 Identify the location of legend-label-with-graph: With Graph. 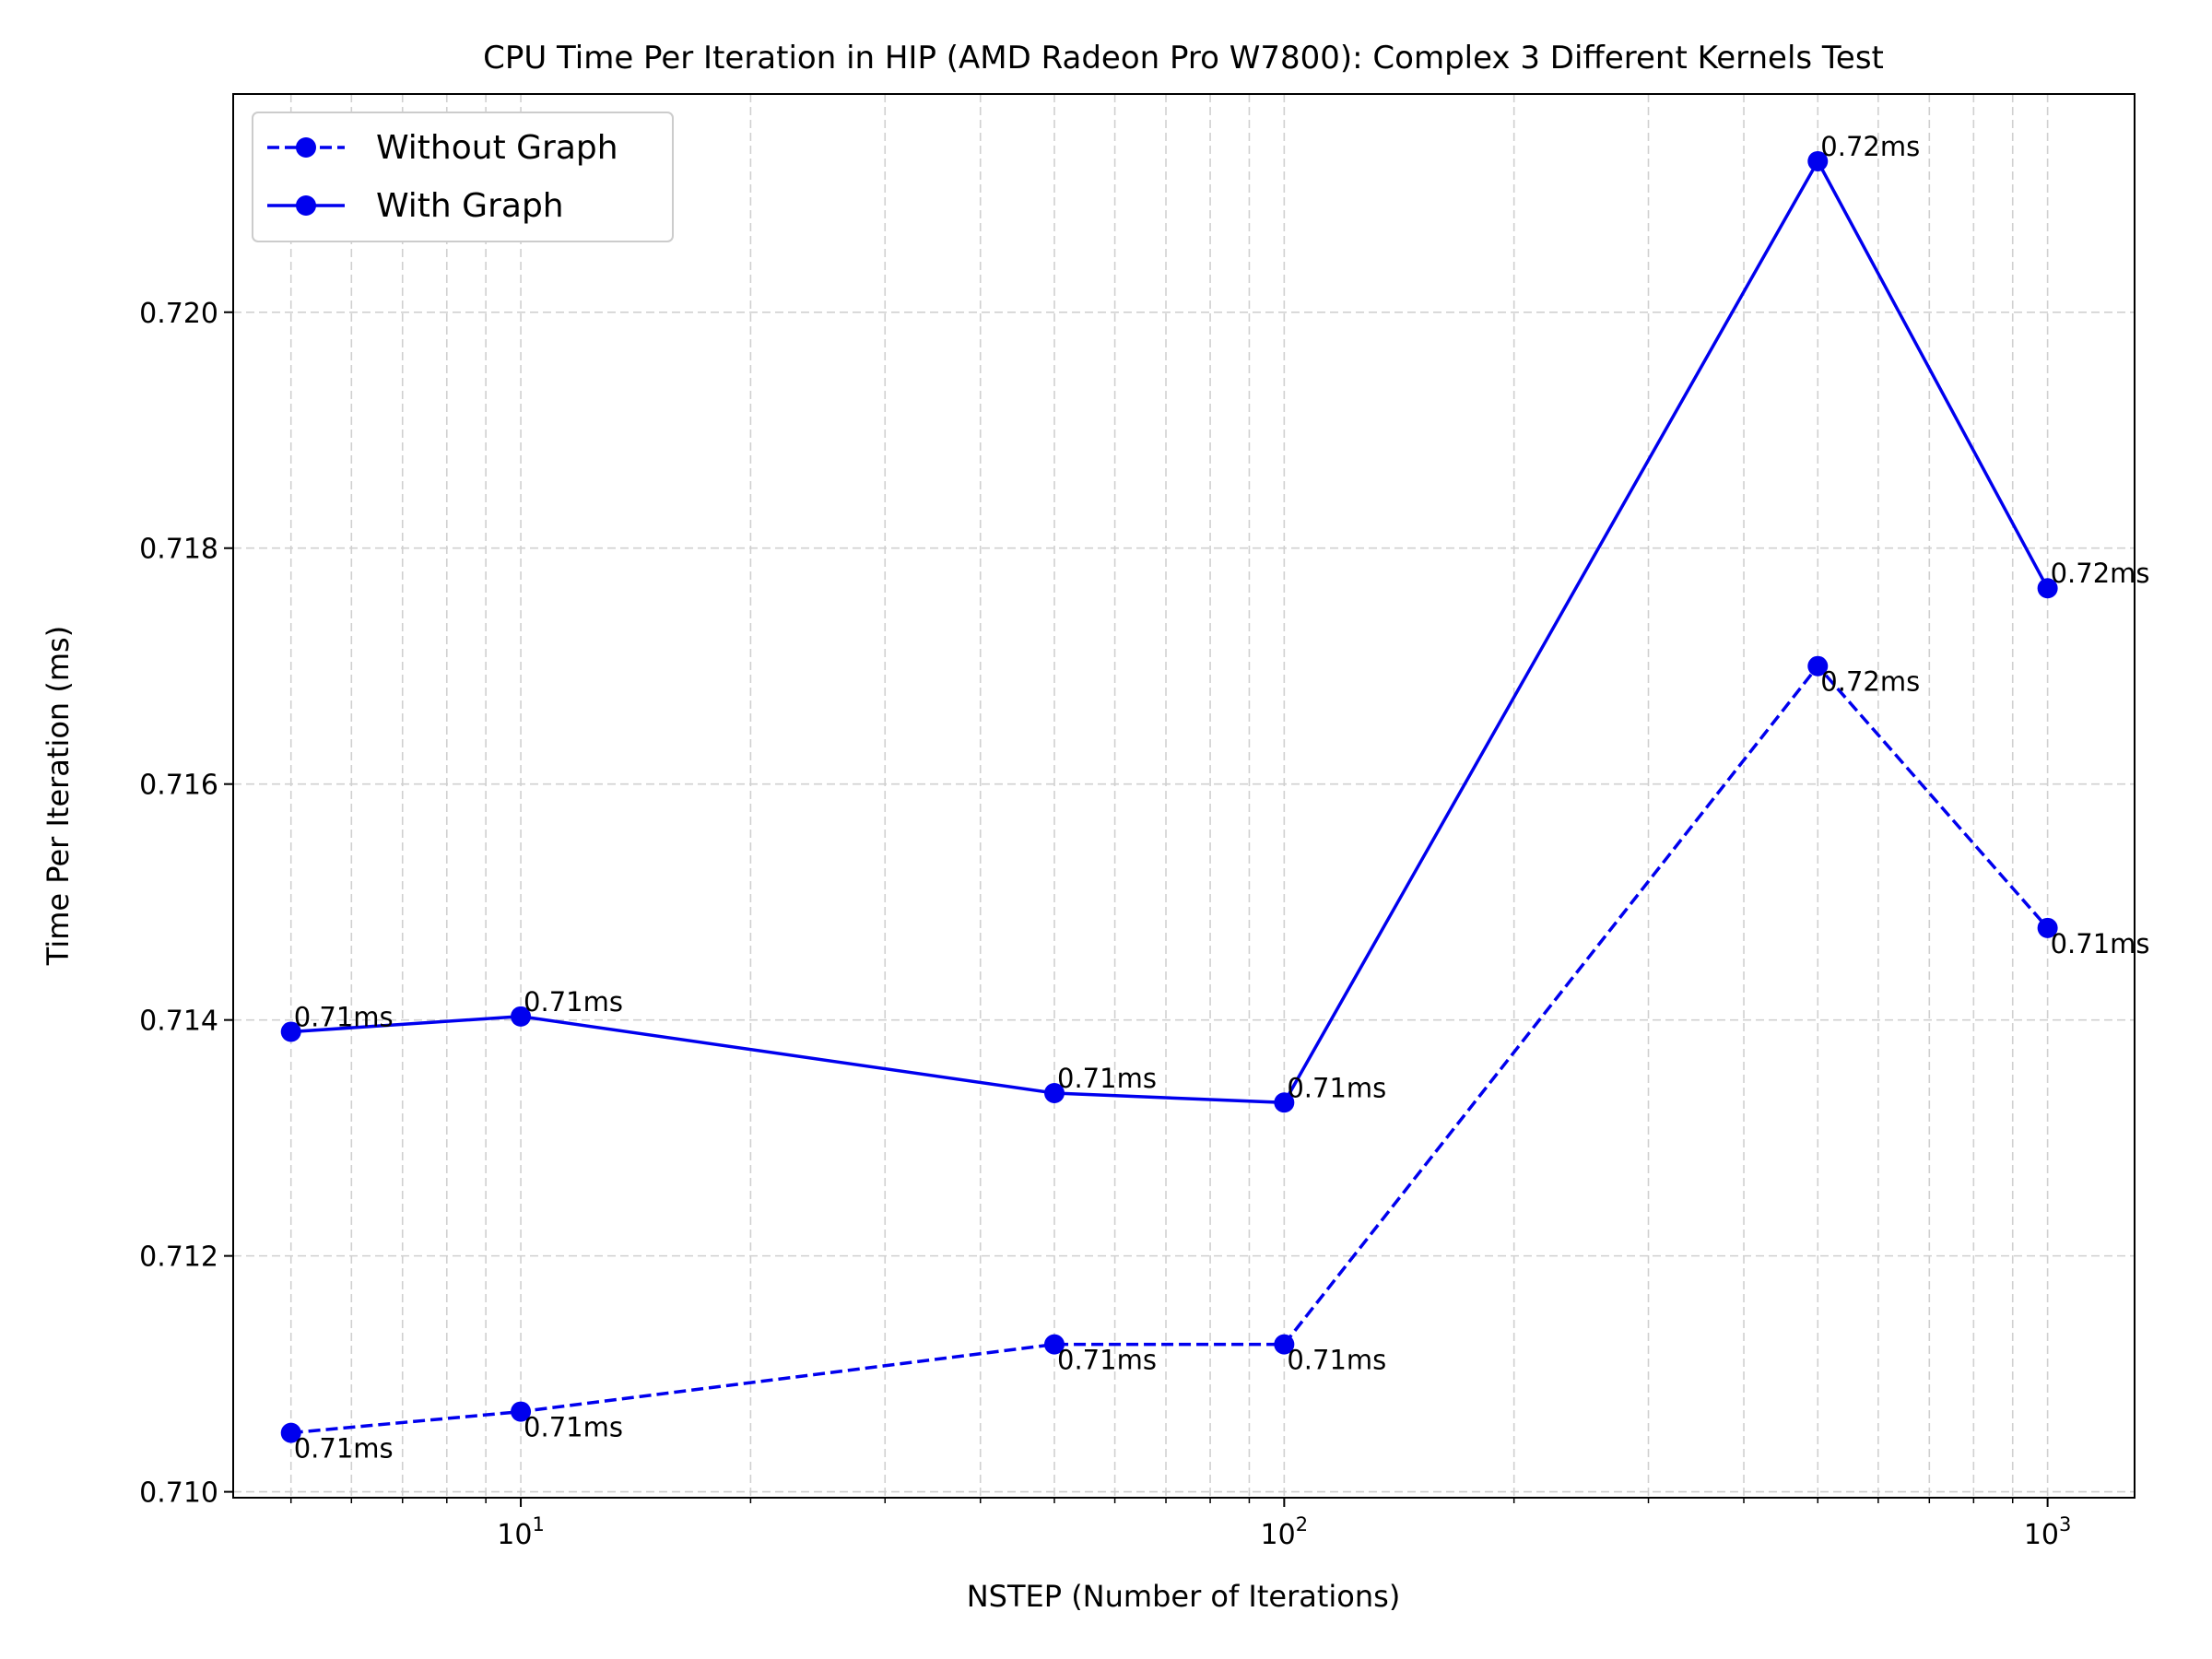
(470, 206).